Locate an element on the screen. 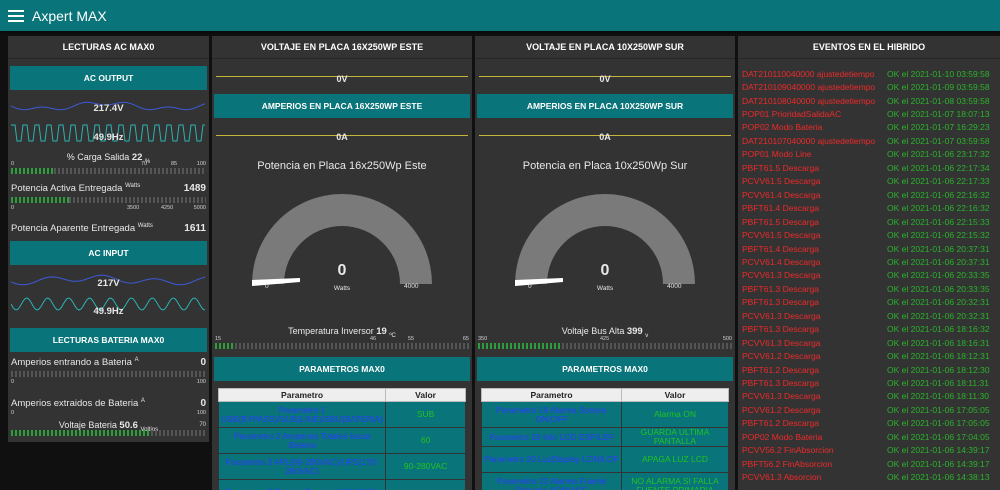  event-status: OK el 2021-01-06 17:04:05 is located at coordinates (938, 436).